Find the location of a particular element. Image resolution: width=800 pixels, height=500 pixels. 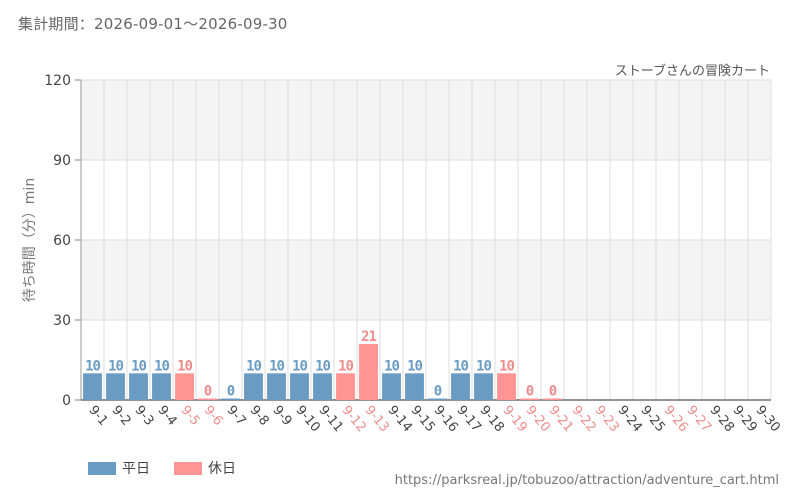

x-tick-label-9-4: 9-4 is located at coordinates (166, 416).